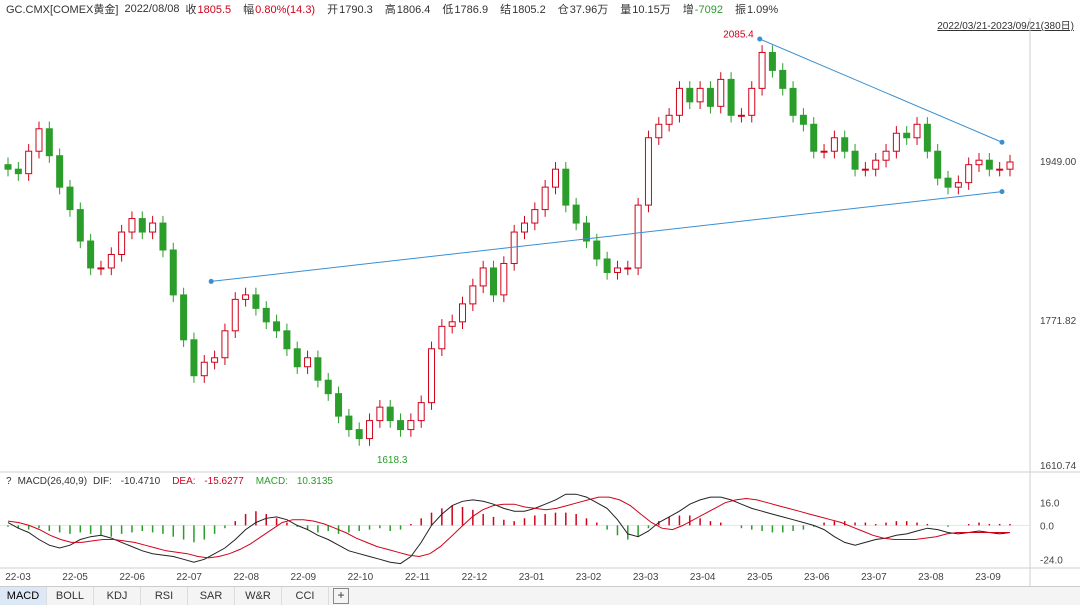 The height and width of the screenshot is (605, 1080). Describe the element at coordinates (1005, 26) in the screenshot. I see `date-range-label: 2022/03/21-2023/09/21(380日)` at that location.